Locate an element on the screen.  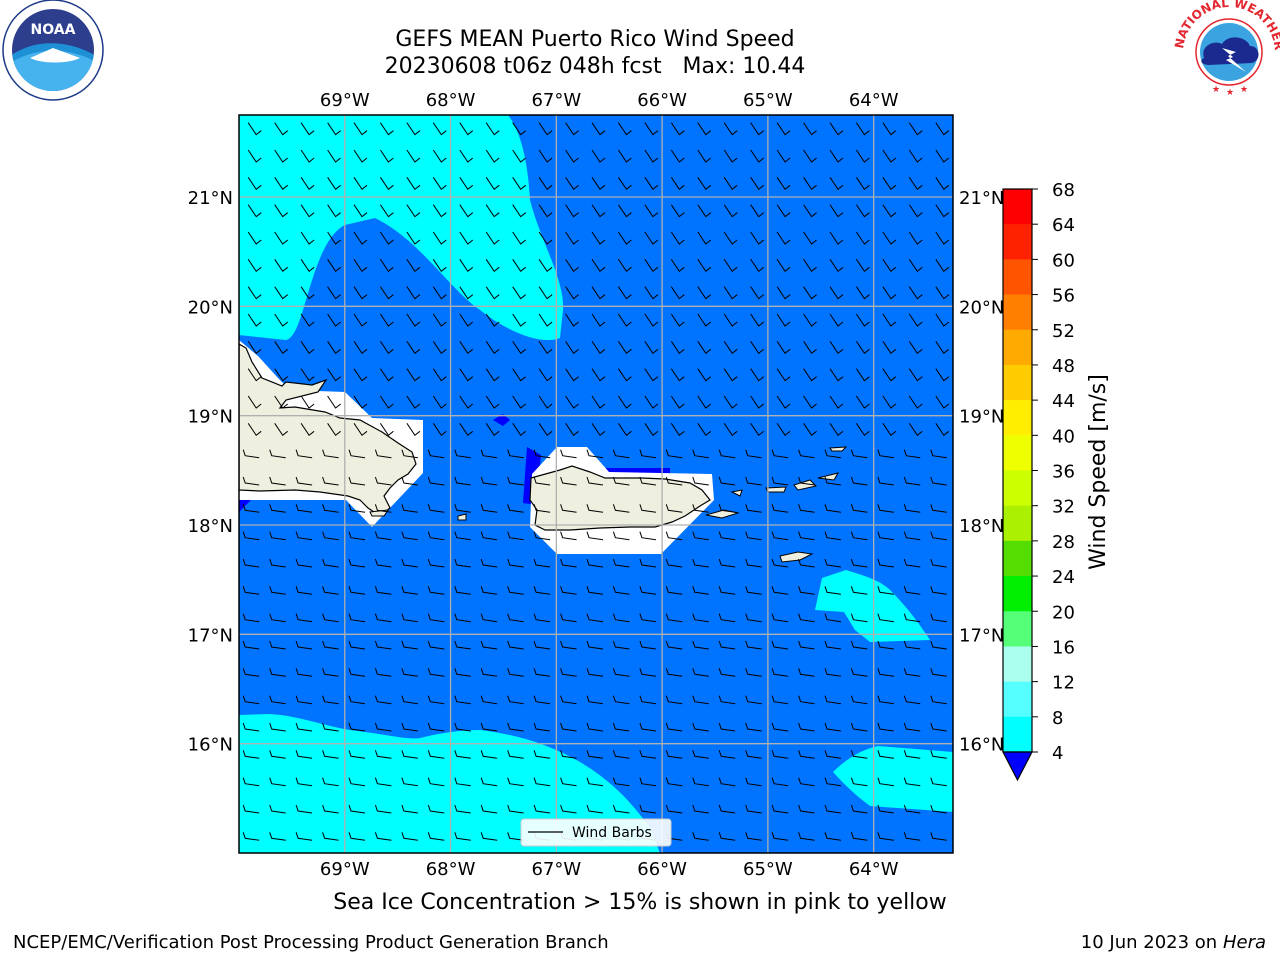
legend-label: Wind Barbs is located at coordinates (612, 833).